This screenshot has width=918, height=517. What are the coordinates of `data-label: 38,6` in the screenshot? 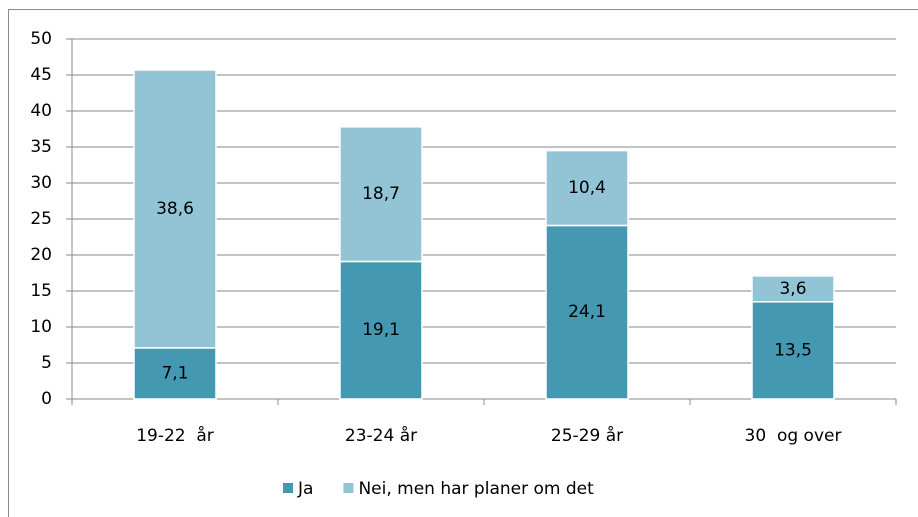 It's located at (175, 209).